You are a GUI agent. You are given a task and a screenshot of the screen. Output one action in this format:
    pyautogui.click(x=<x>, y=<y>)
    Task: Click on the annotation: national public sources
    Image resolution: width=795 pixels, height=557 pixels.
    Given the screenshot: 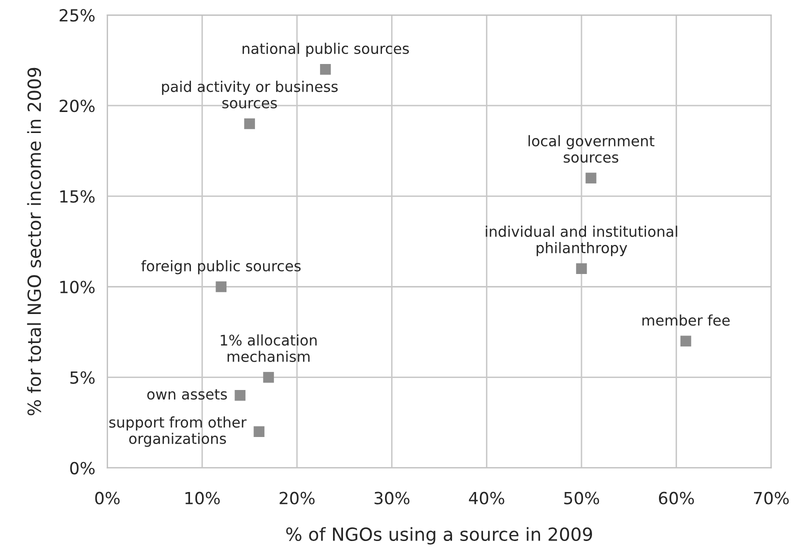 What is the action you would take?
    pyautogui.click(x=325, y=49)
    